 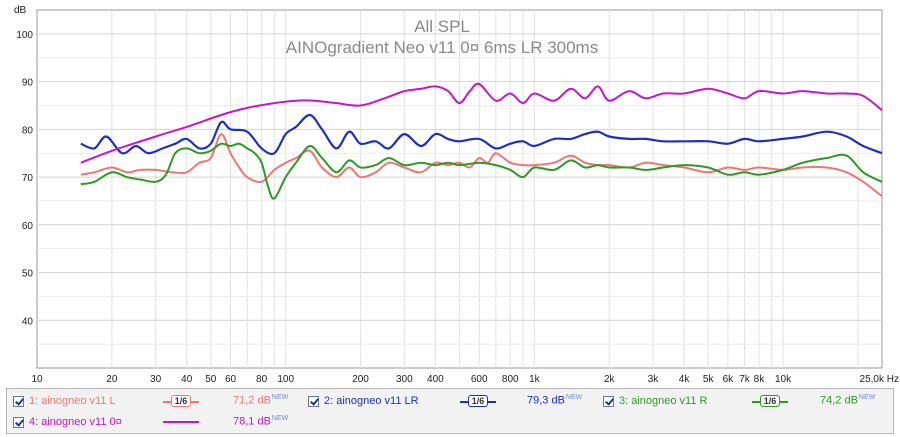 What do you see at coordinates (442, 47) in the screenshot?
I see `chart-subtitle: AINOgradient Neo v11 0¤ 6ms LR 300ms` at bounding box center [442, 47].